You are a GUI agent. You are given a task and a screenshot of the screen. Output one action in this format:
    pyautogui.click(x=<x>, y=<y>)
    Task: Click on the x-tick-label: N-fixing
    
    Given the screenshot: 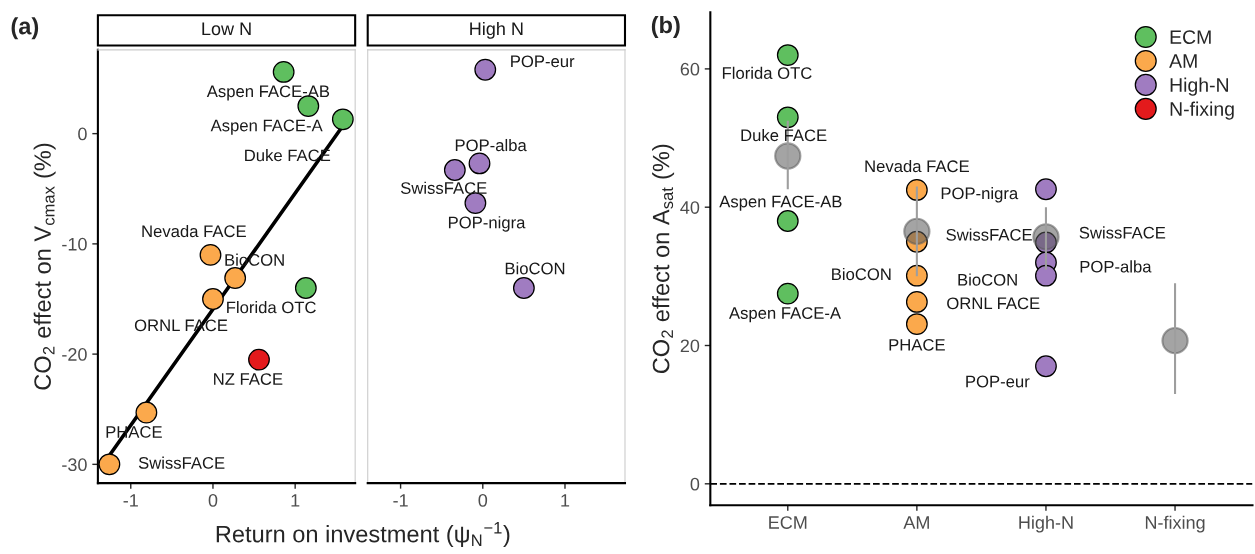 What is the action you would take?
    pyautogui.click(x=1175, y=524)
    